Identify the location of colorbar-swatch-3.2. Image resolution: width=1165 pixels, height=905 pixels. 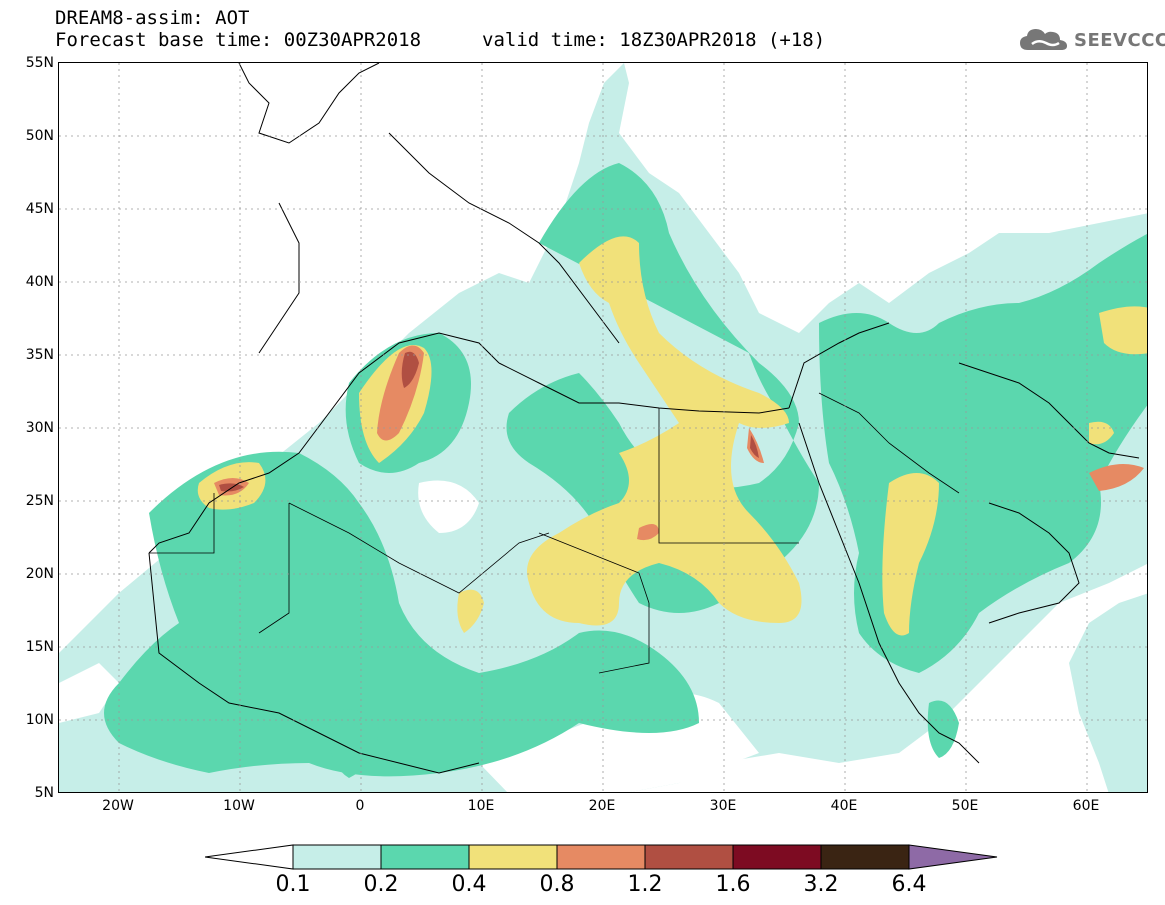
(865, 857).